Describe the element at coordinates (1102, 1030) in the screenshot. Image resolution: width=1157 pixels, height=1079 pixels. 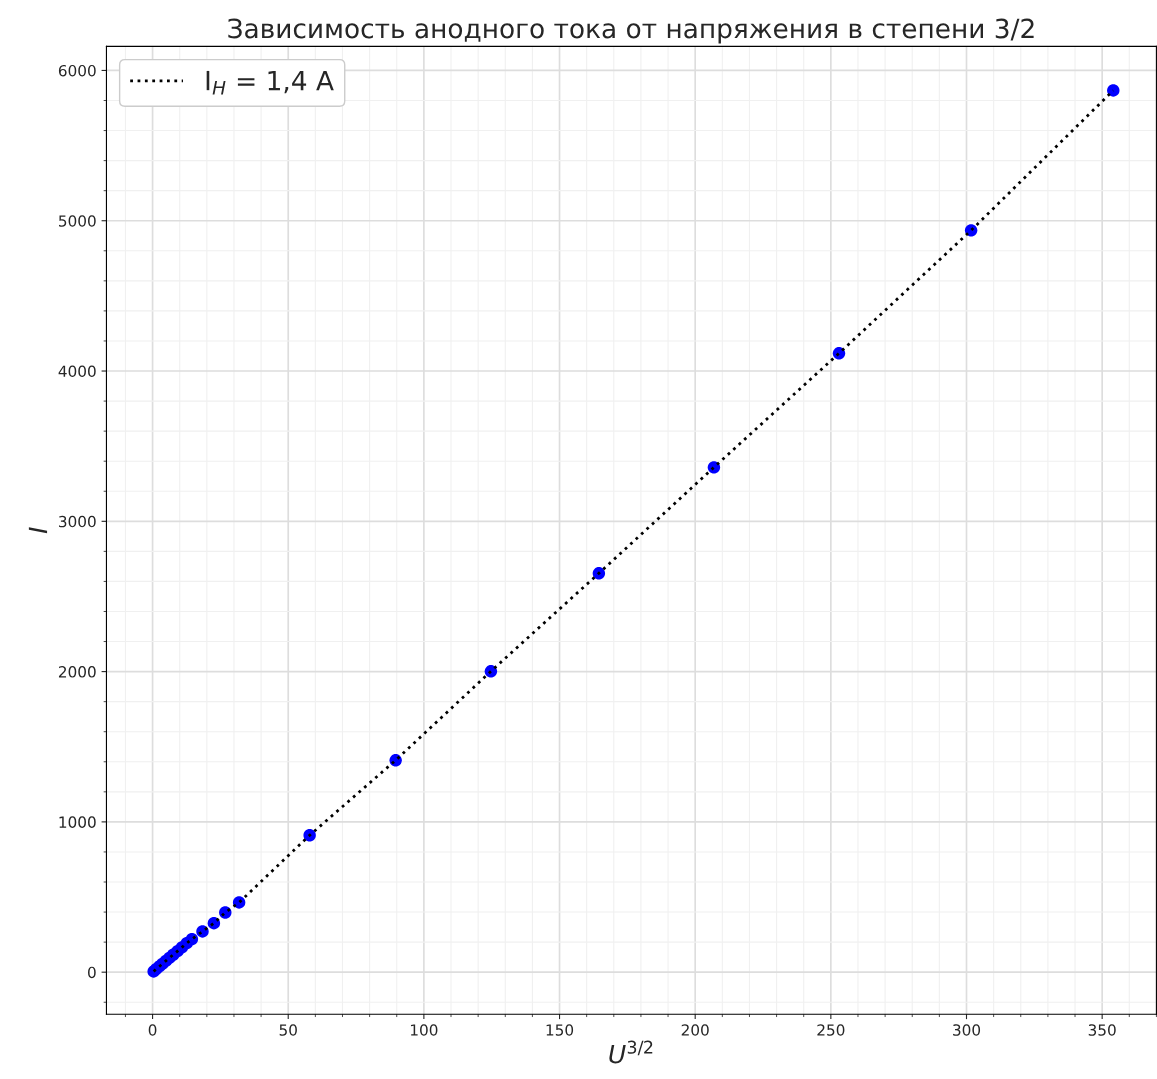
I see `x-tick-label: 350` at that location.